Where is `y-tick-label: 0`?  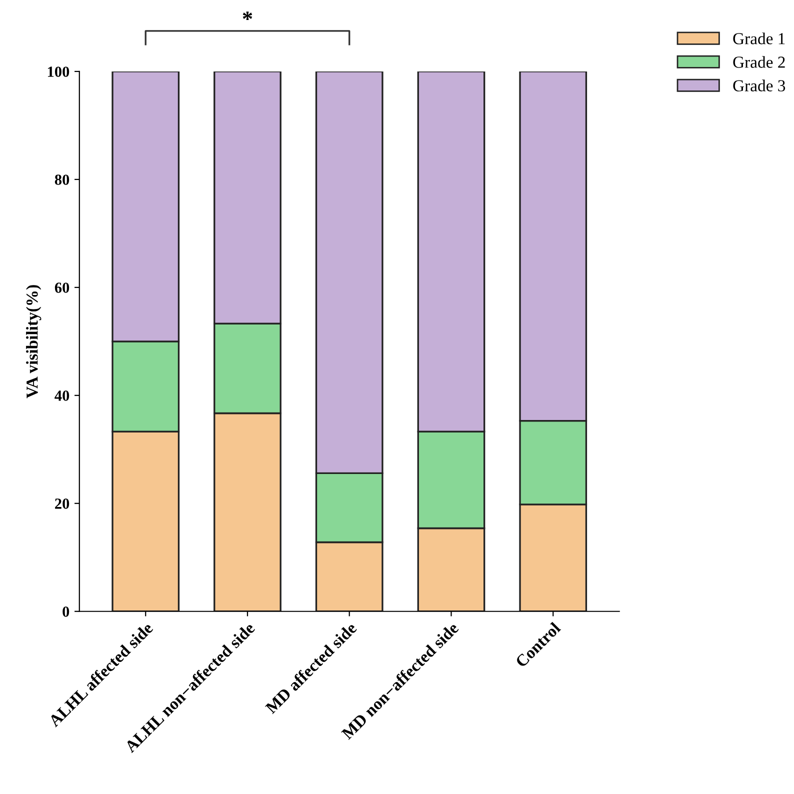
y-tick-label: 0 is located at coordinates (66, 611).